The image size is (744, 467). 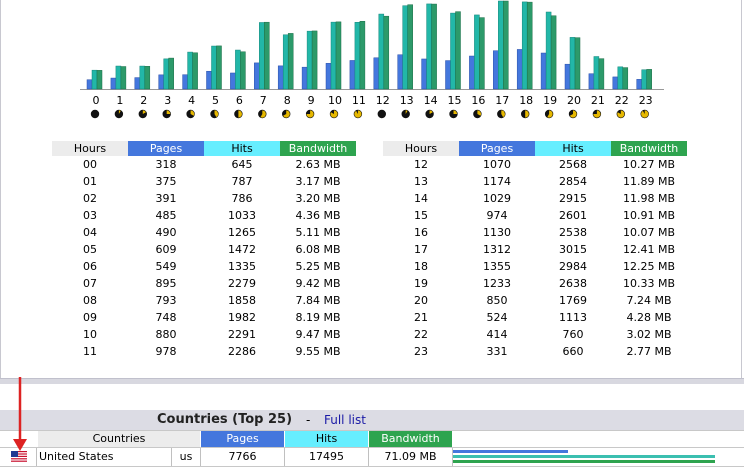 What do you see at coordinates (90, 283) in the screenshot?
I see `hour-cell: 07` at bounding box center [90, 283].